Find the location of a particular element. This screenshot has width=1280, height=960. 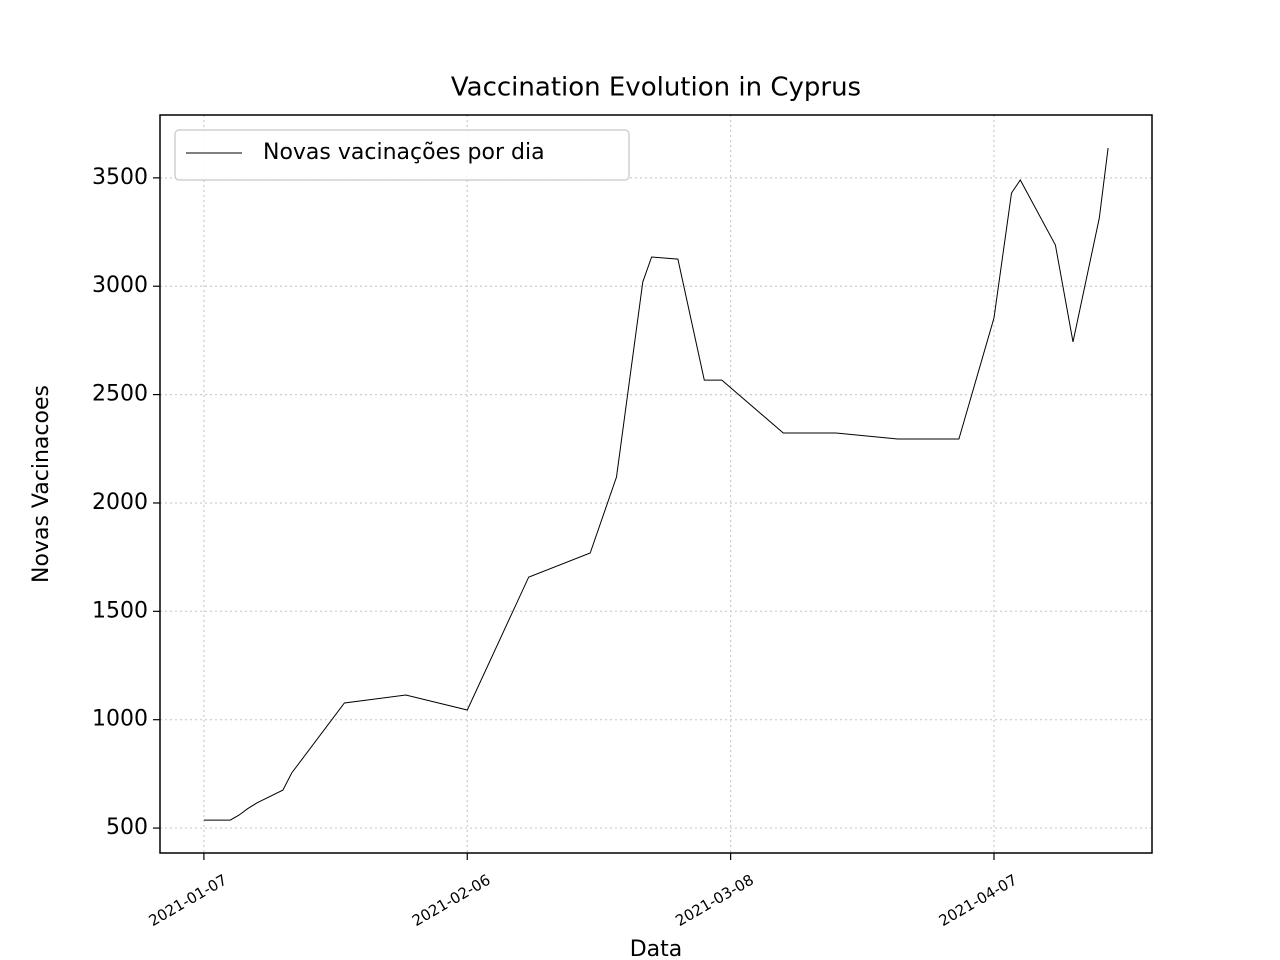

y-tick-label: 1500 is located at coordinates (120, 610).